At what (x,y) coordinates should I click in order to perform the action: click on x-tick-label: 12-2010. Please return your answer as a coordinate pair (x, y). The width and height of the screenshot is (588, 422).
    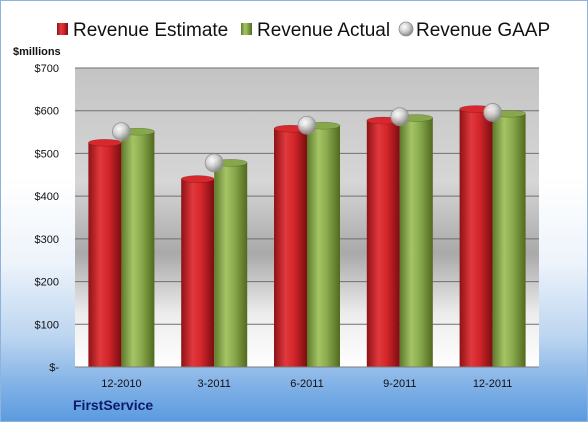
    Looking at the image, I should click on (121, 384).